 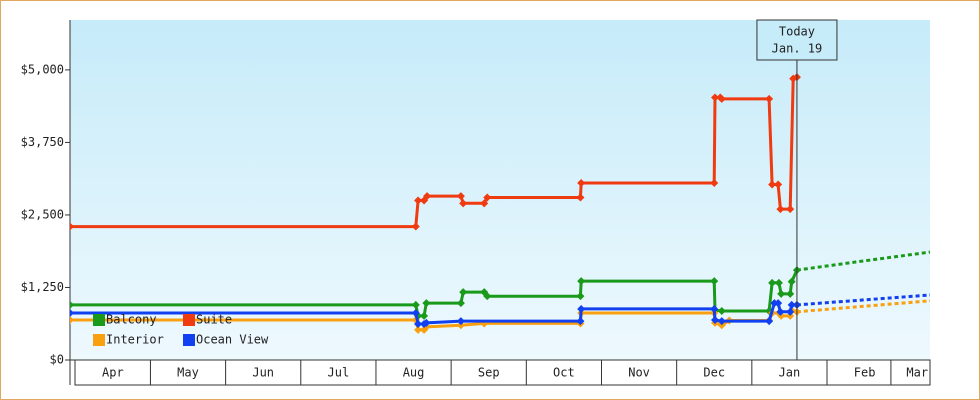 What do you see at coordinates (57, 360) in the screenshot?
I see `y-tick-label: $0` at bounding box center [57, 360].